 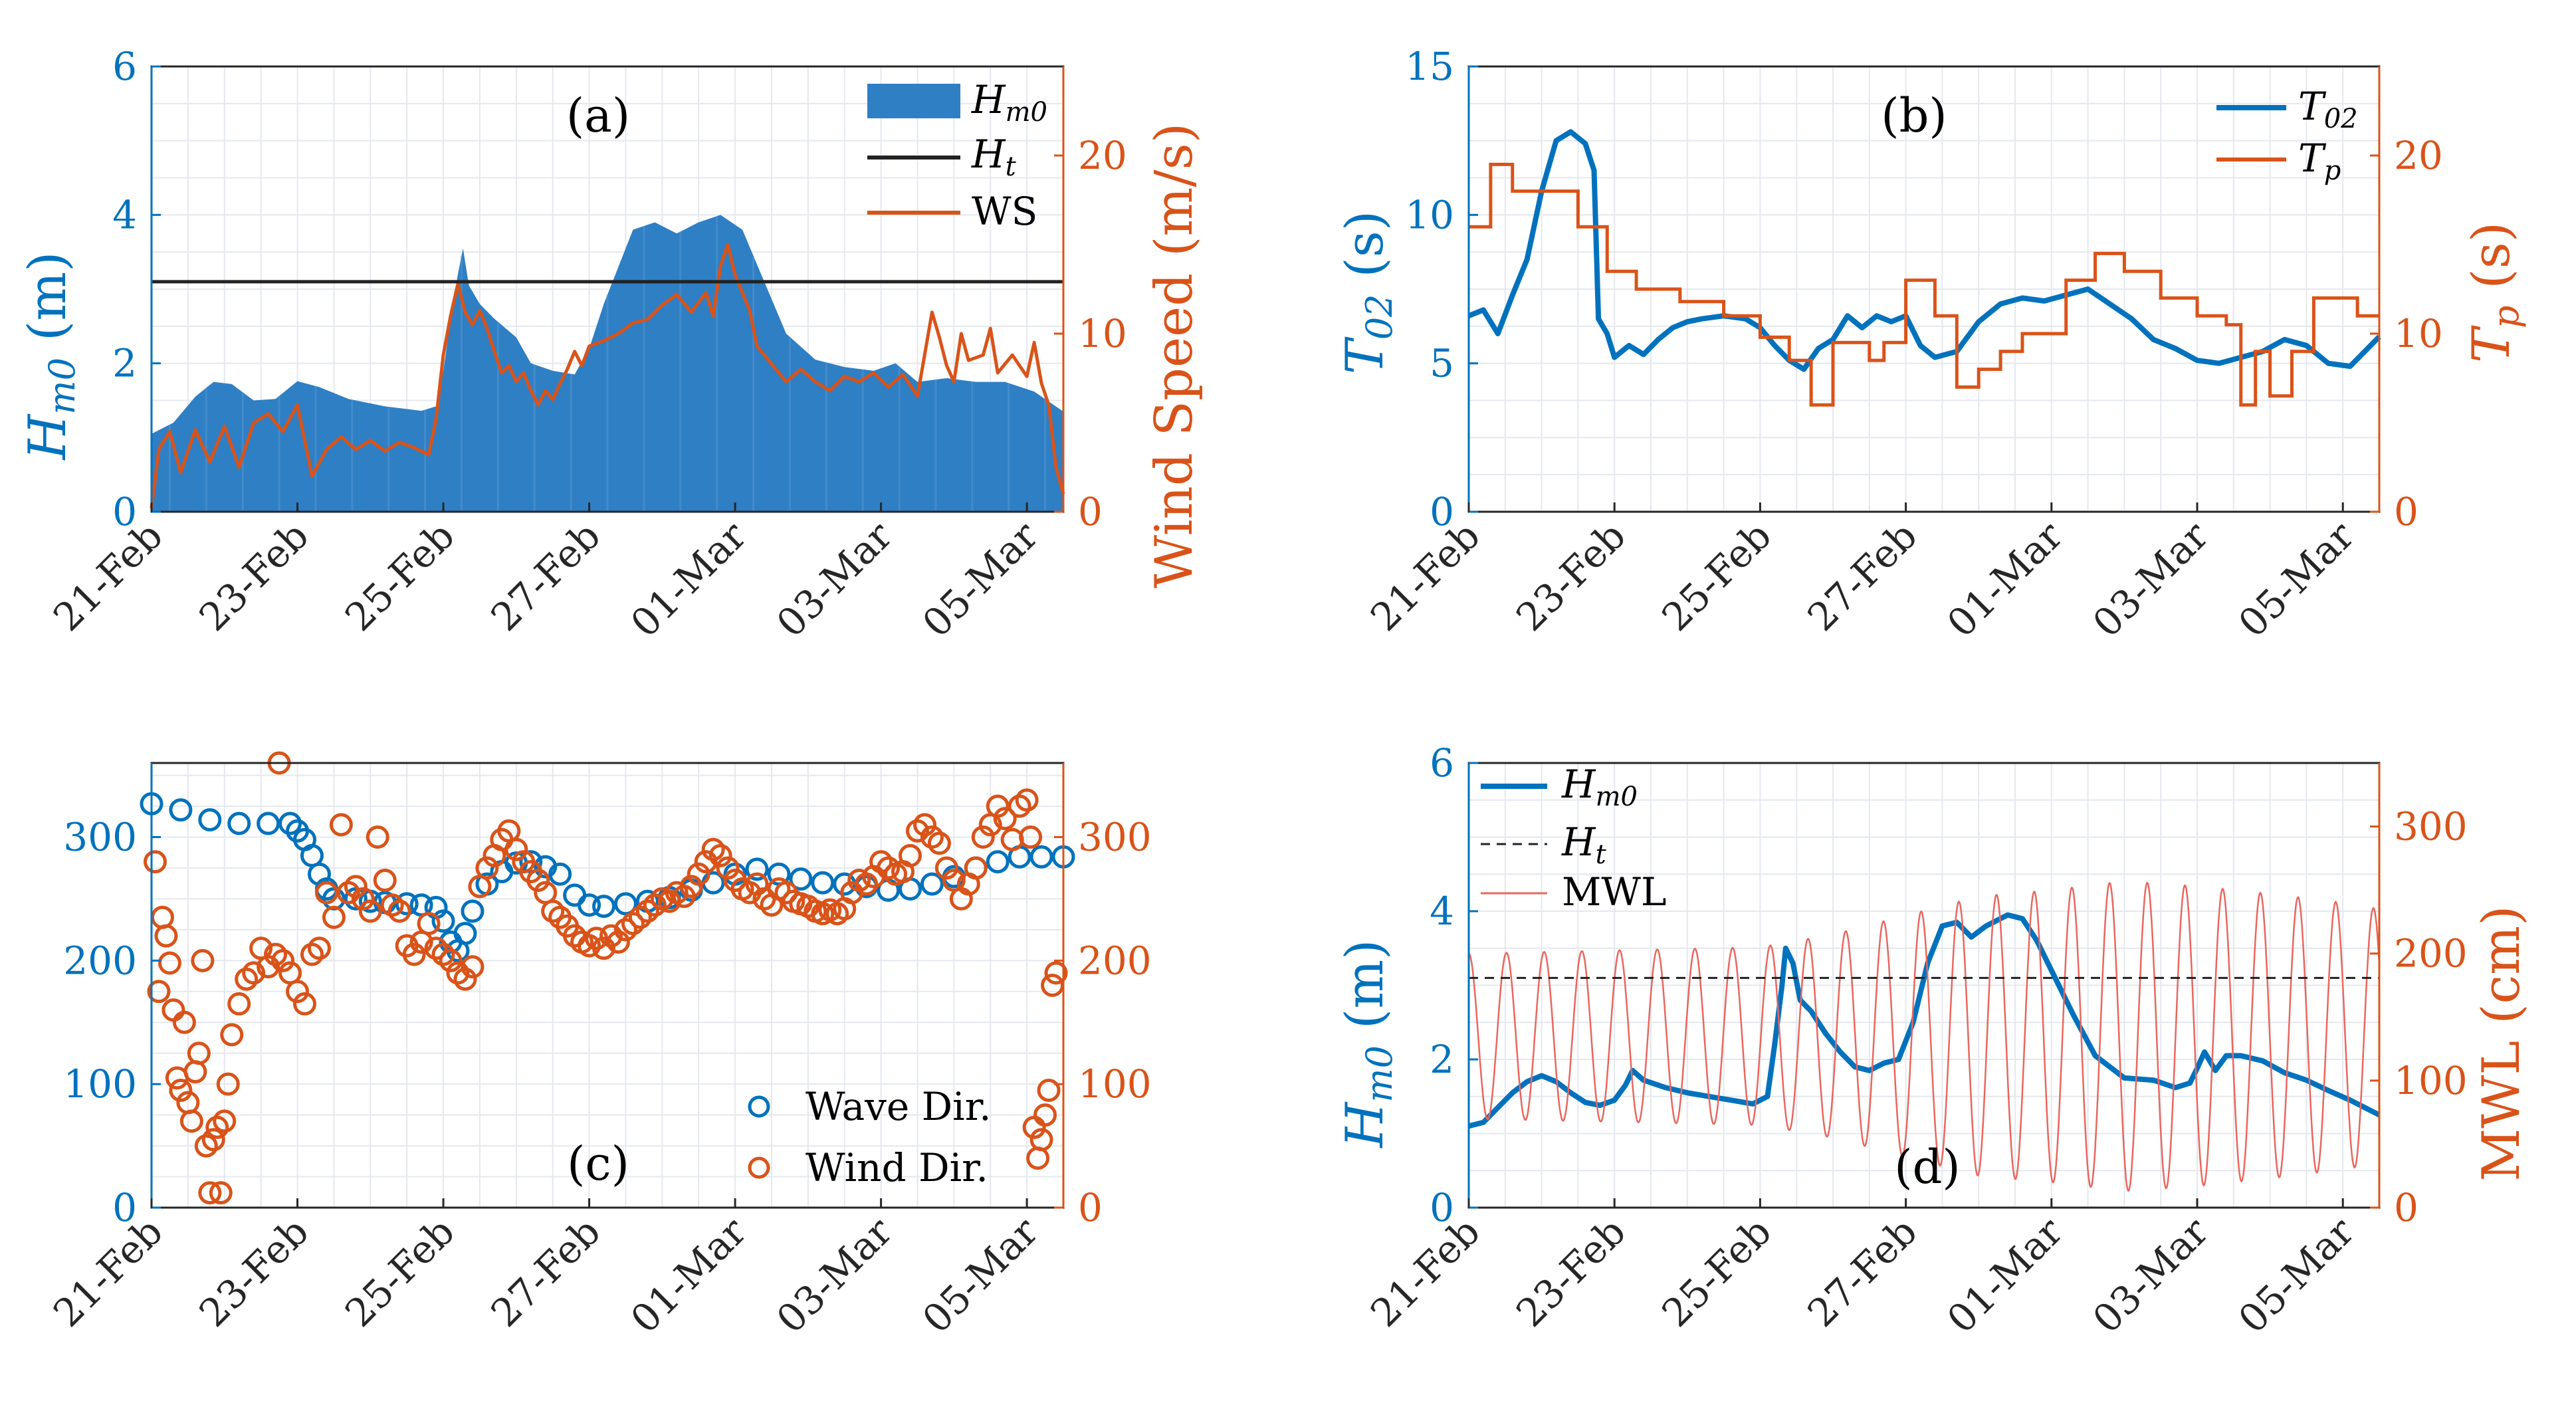 What do you see at coordinates (2406, 300) in the screenshot?
I see `panel-b-right-ticks: 0 10 20` at bounding box center [2406, 300].